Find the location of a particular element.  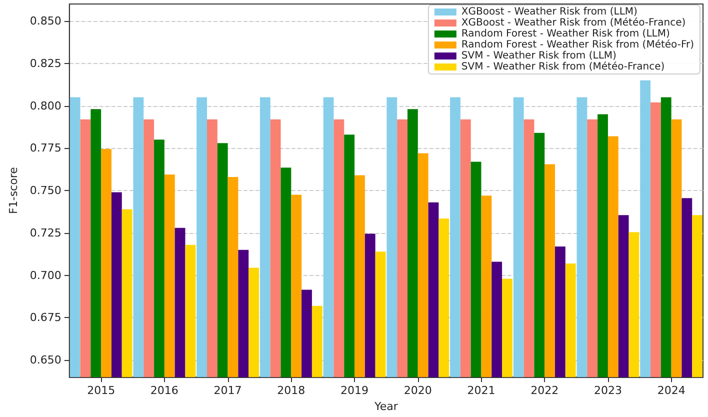

y-tick-label: 0.725 is located at coordinates (46, 233).